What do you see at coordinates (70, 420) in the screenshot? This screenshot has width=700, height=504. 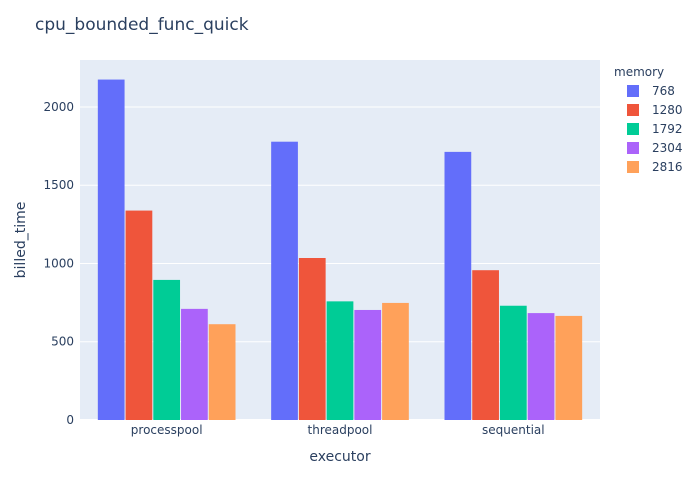 I see `y-tick-label: 0` at bounding box center [70, 420].